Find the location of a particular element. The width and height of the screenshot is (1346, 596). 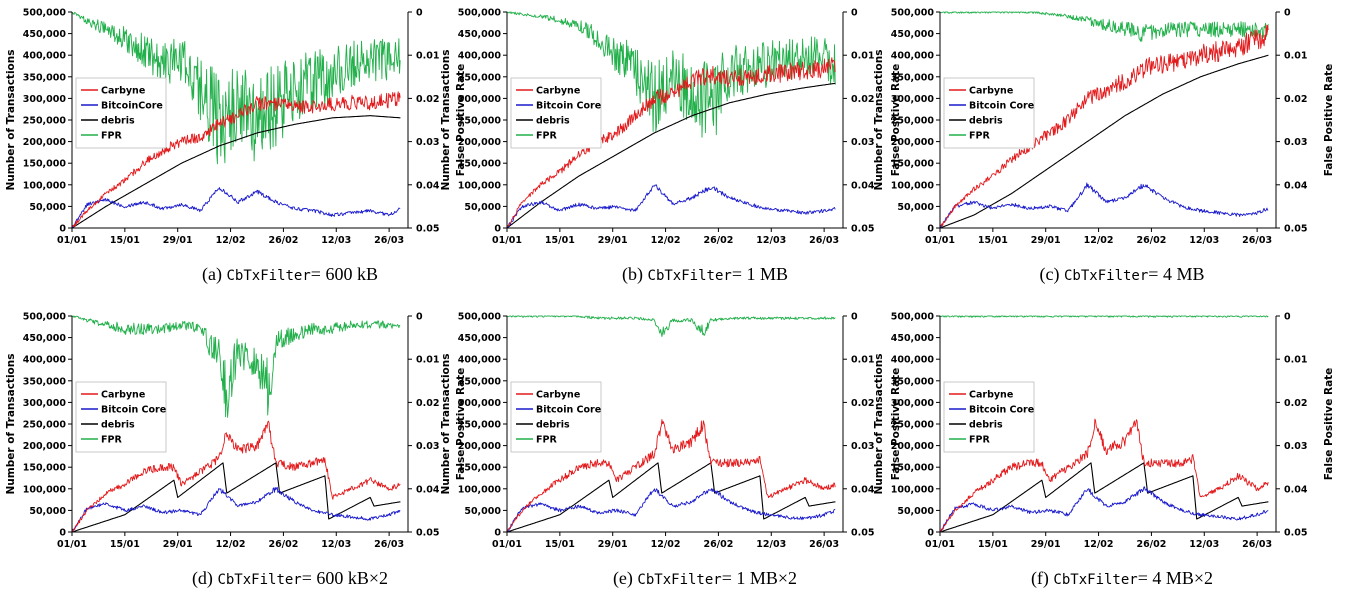

y2-tick-label: 0.01 is located at coordinates (1295, 360).